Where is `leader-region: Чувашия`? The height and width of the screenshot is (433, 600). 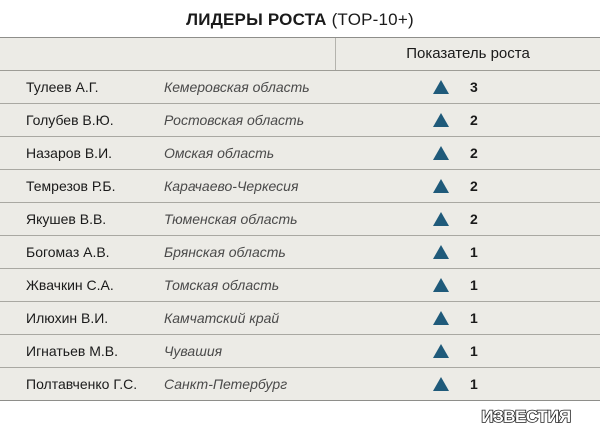 leader-region: Чувашия is located at coordinates (193, 351).